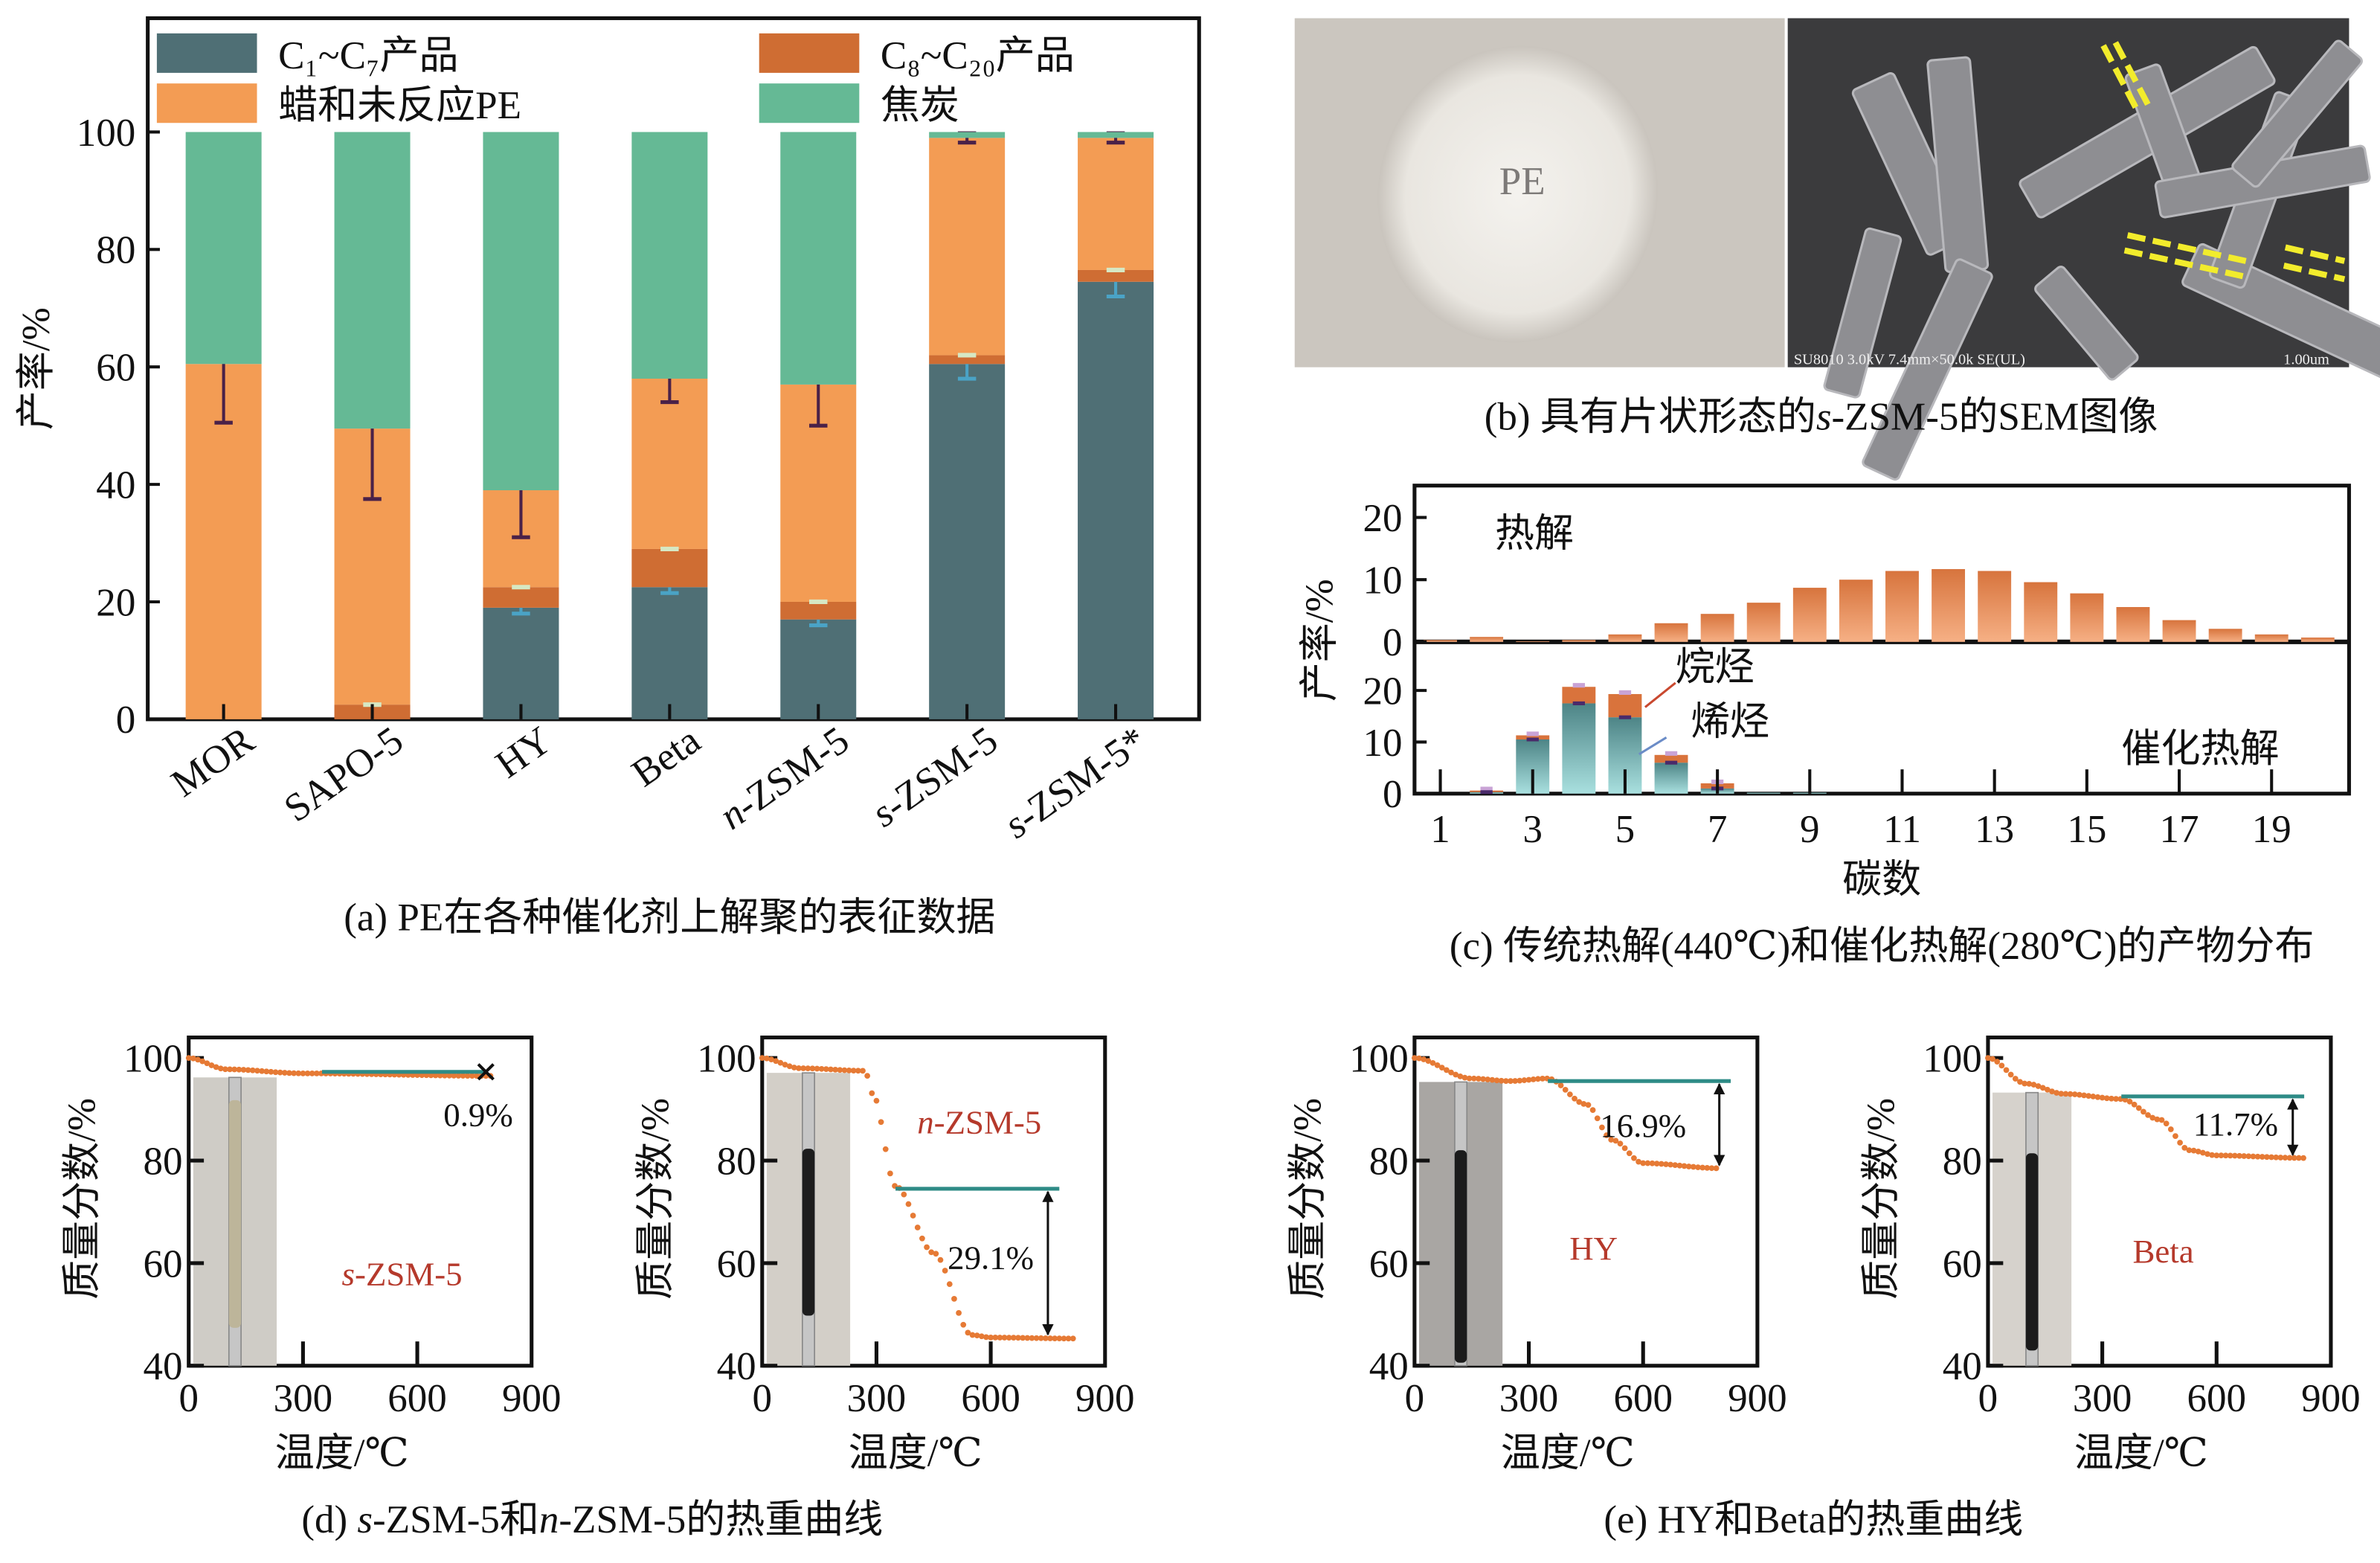 The image size is (2380, 1563). I want to click on alkane-leader-line, so click(1660, 695).